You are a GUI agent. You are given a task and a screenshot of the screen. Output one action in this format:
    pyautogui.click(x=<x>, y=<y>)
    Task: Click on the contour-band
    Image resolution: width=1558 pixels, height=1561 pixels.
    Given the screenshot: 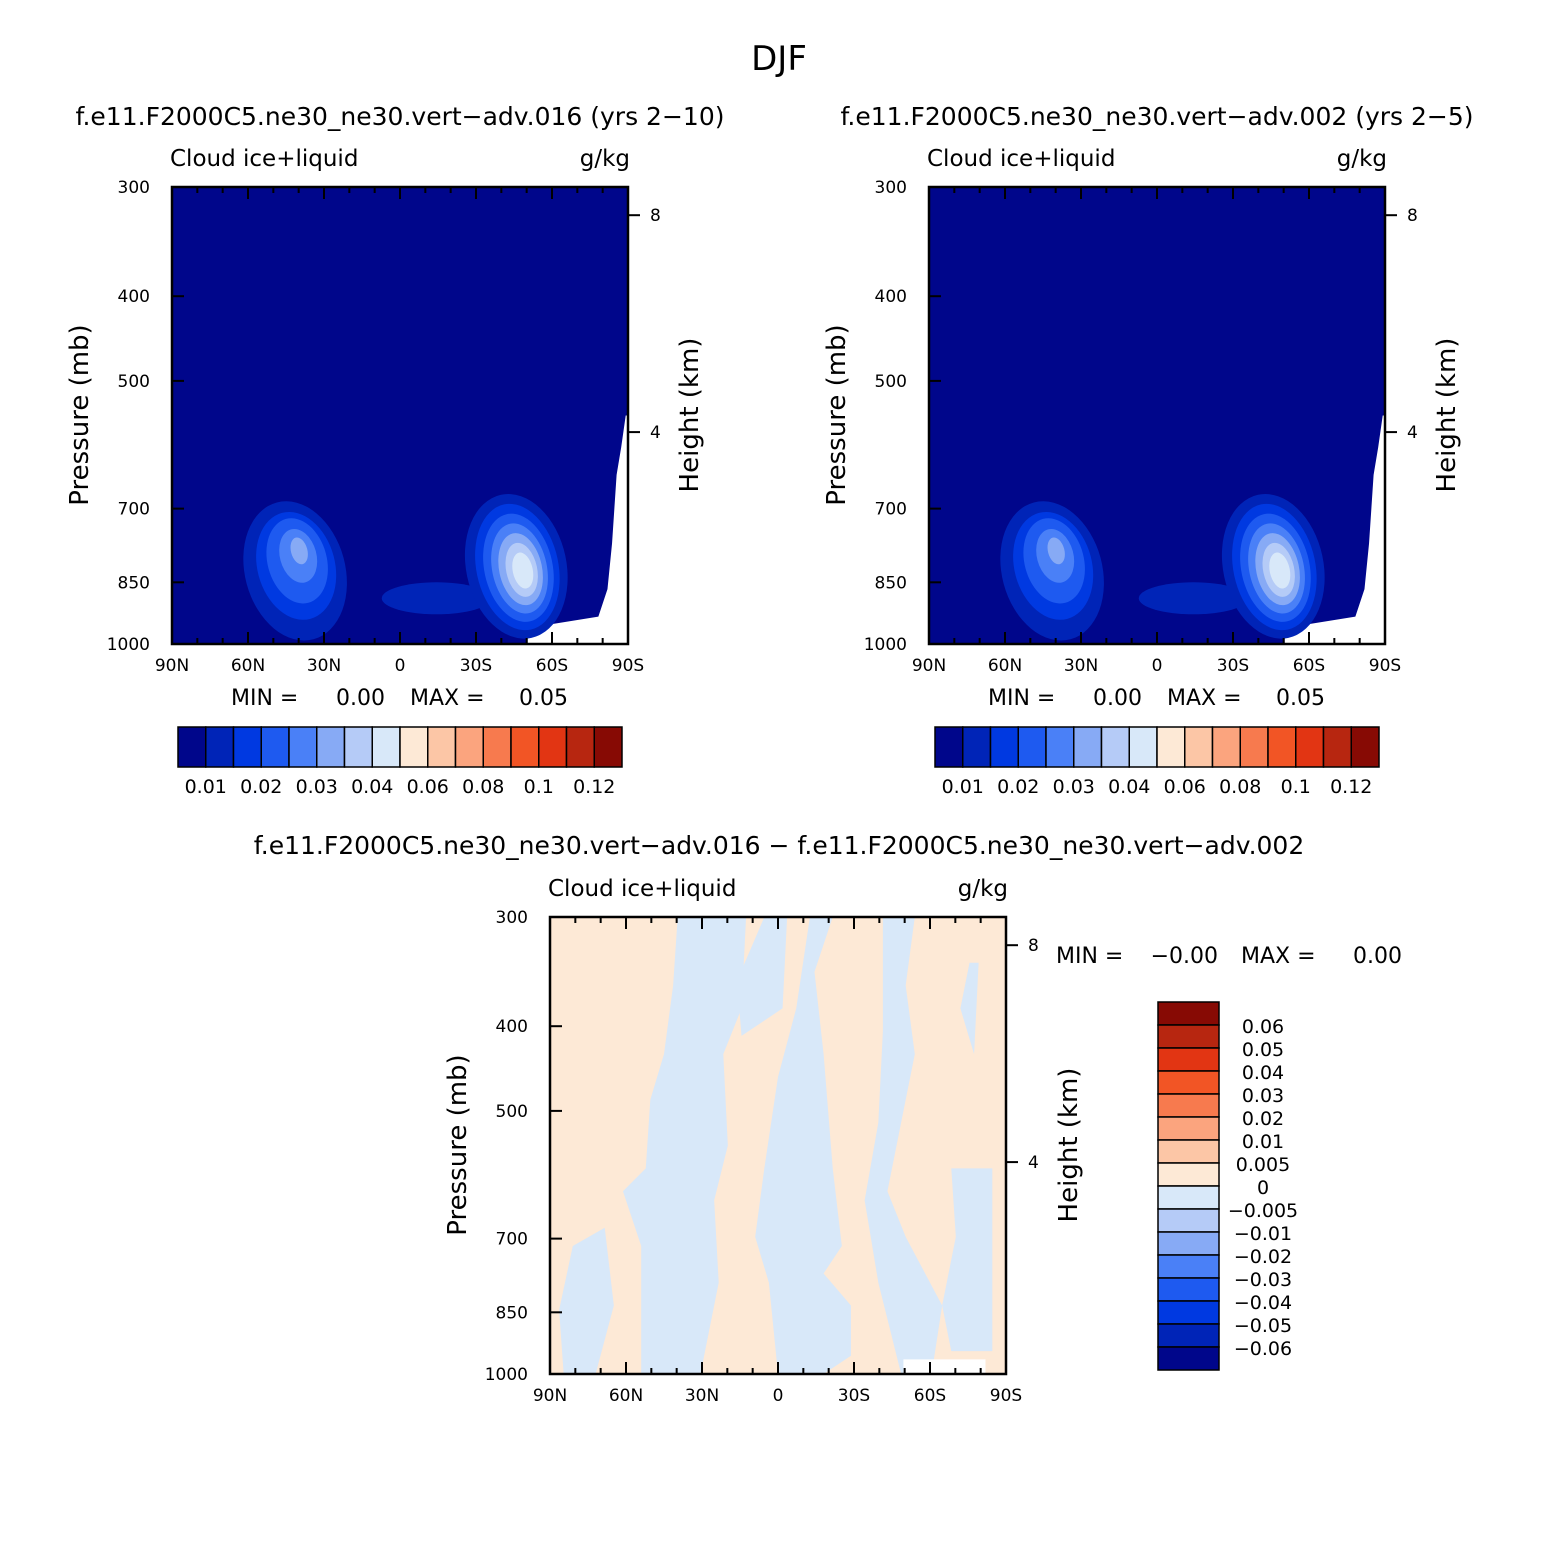 What is the action you would take?
    pyautogui.click(x=436, y=598)
    